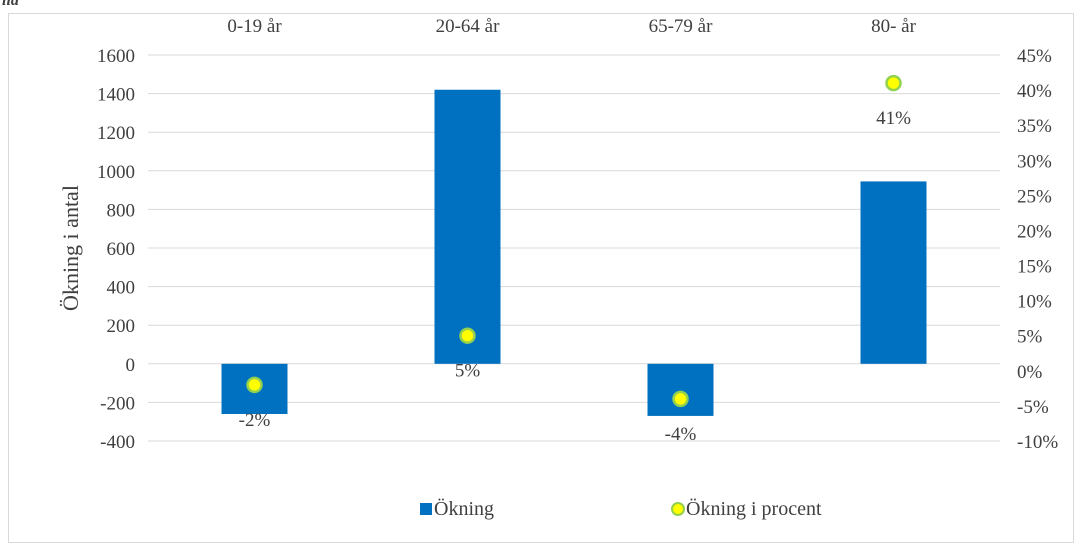  I want to click on y-tick-label: -200, so click(117, 403).